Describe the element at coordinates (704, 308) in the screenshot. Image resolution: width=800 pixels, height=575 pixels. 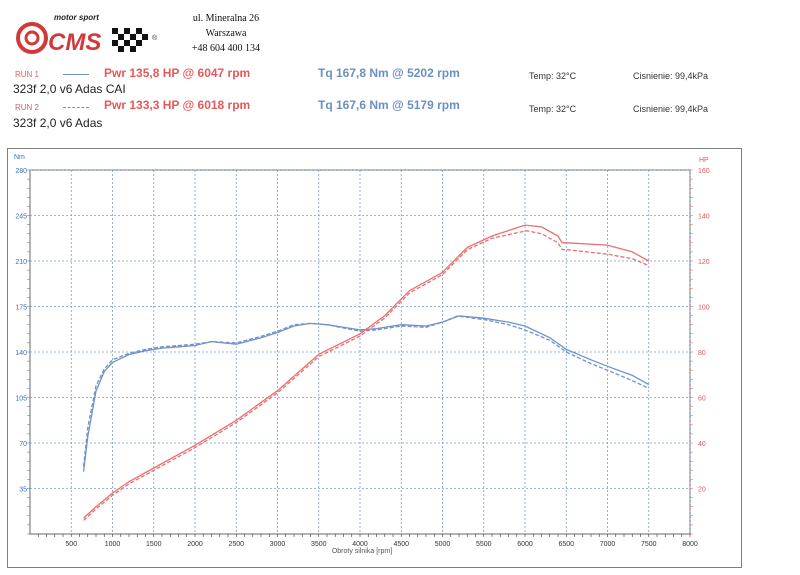
I see `y-right-tick-label: 100` at that location.